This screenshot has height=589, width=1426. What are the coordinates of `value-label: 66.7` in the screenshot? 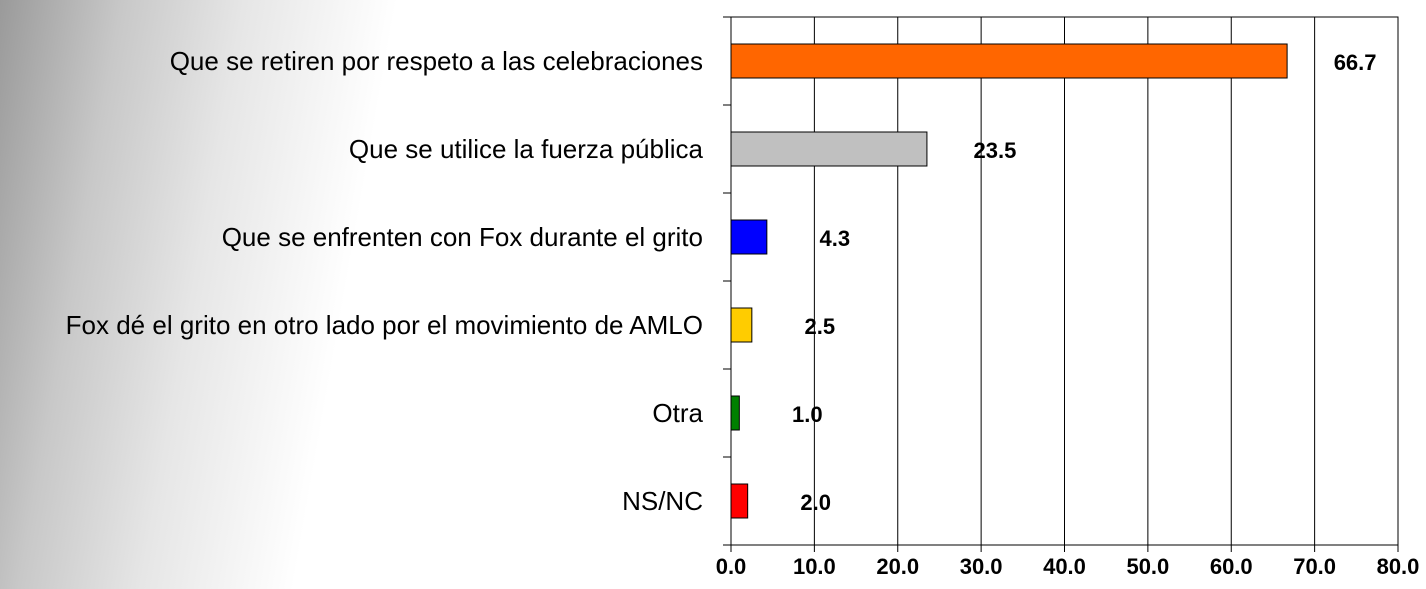 It's located at (1355, 62).